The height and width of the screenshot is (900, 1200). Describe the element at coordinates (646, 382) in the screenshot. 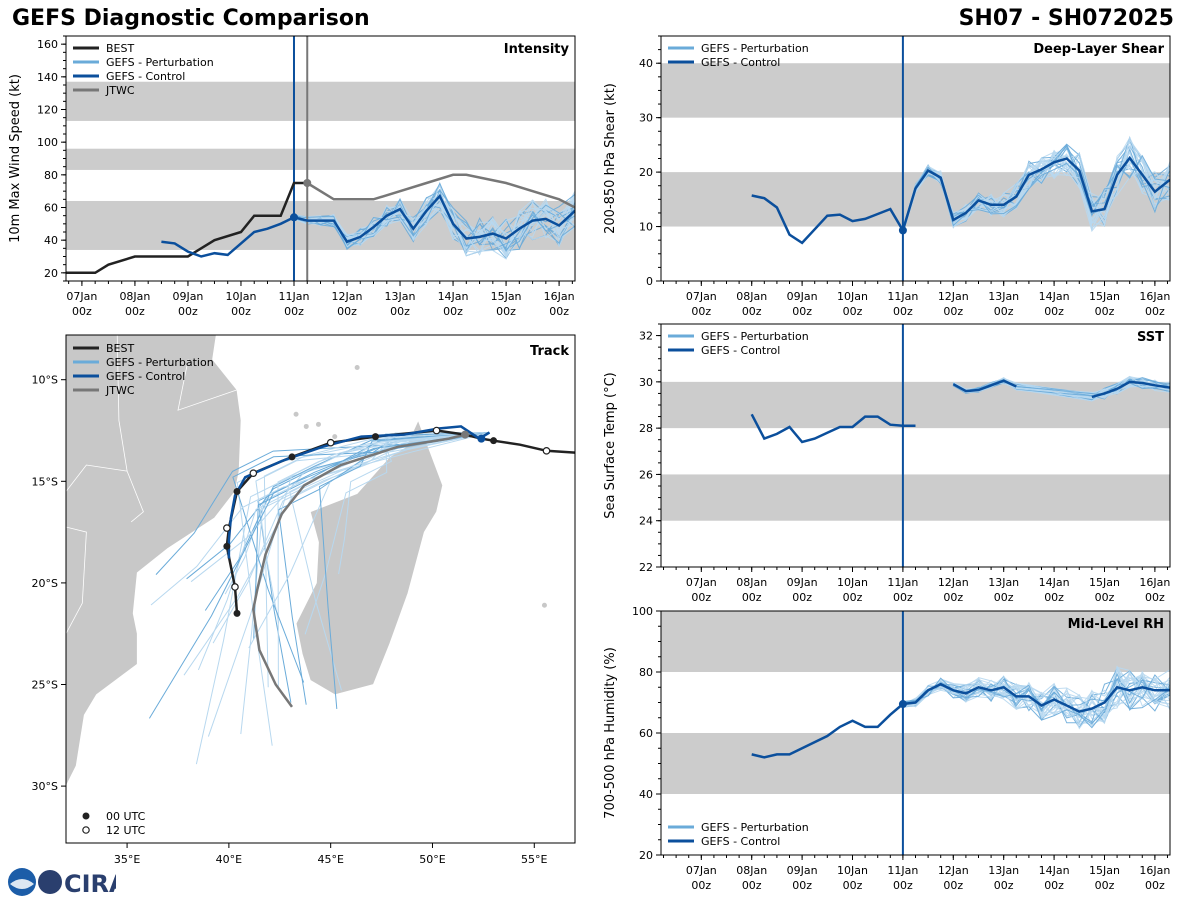

I see `sst-ytick-label: 30` at that location.